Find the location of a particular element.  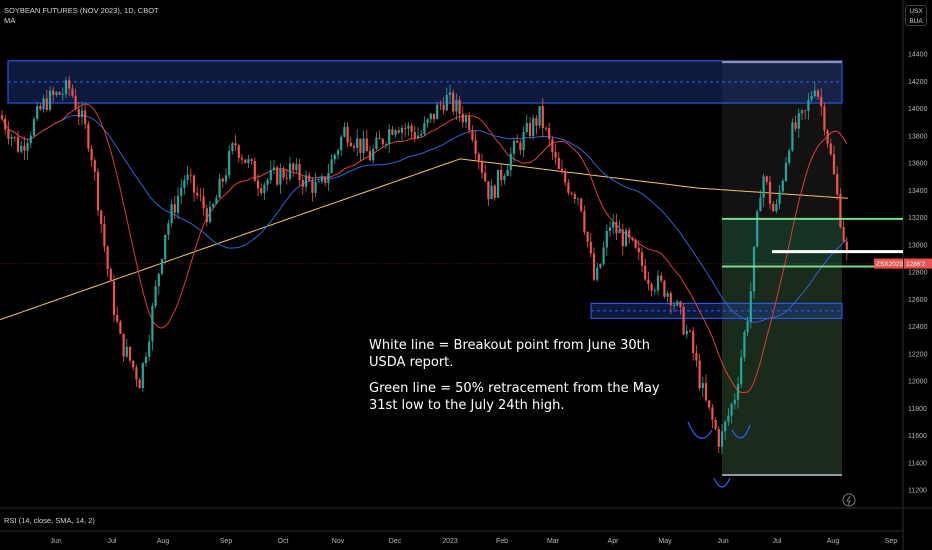

y-tick-label: 13200 is located at coordinates (918, 218).